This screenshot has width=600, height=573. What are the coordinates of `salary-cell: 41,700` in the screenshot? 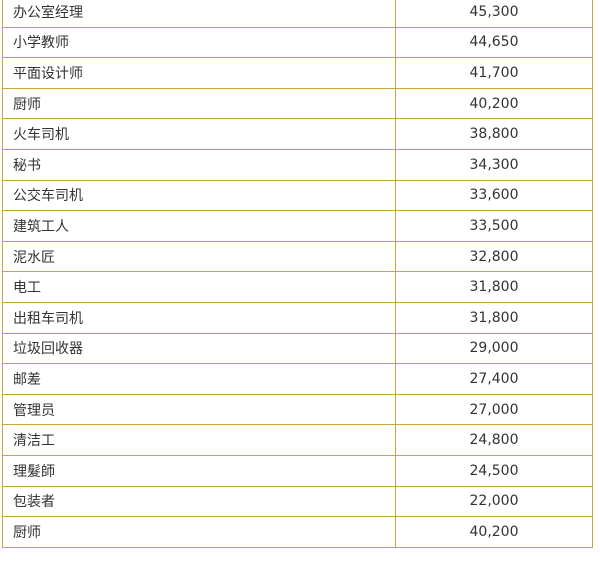 It's located at (494, 73).